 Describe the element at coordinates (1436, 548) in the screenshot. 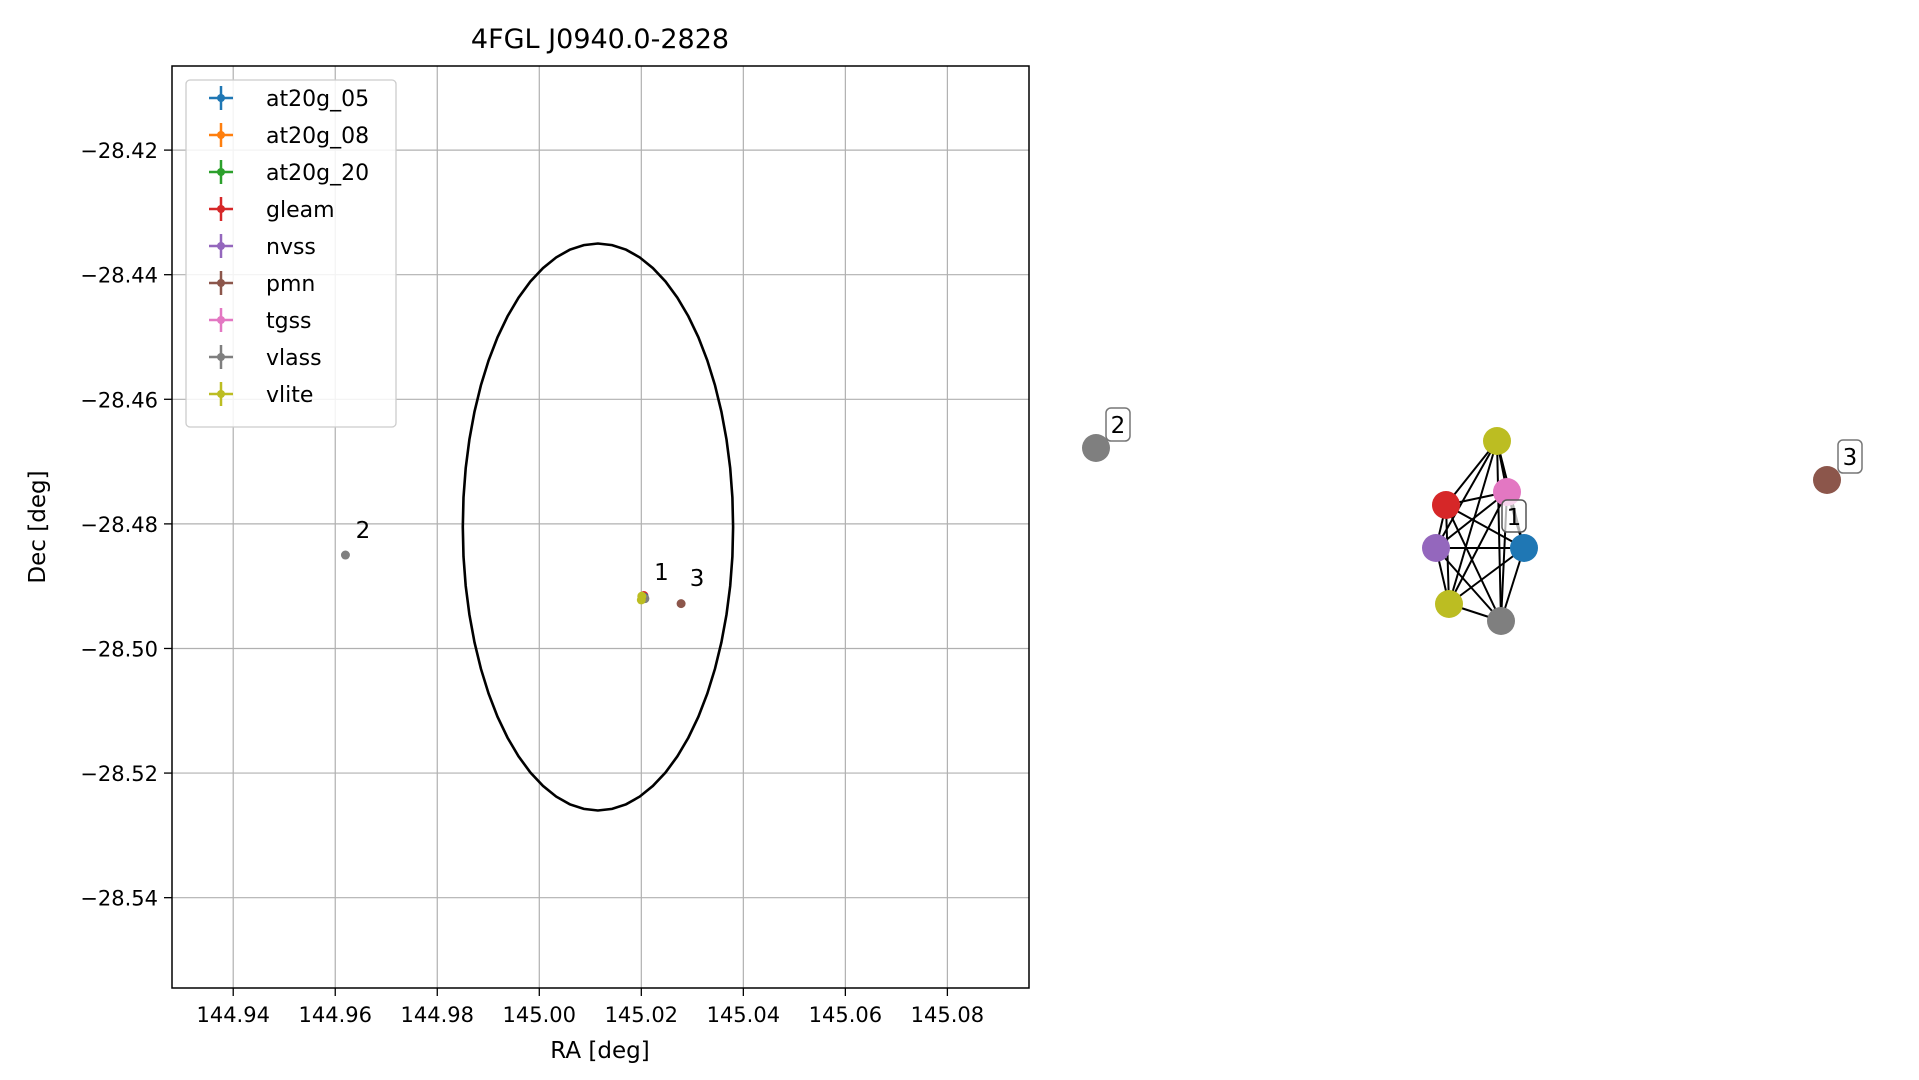

I see `node-nvss` at that location.